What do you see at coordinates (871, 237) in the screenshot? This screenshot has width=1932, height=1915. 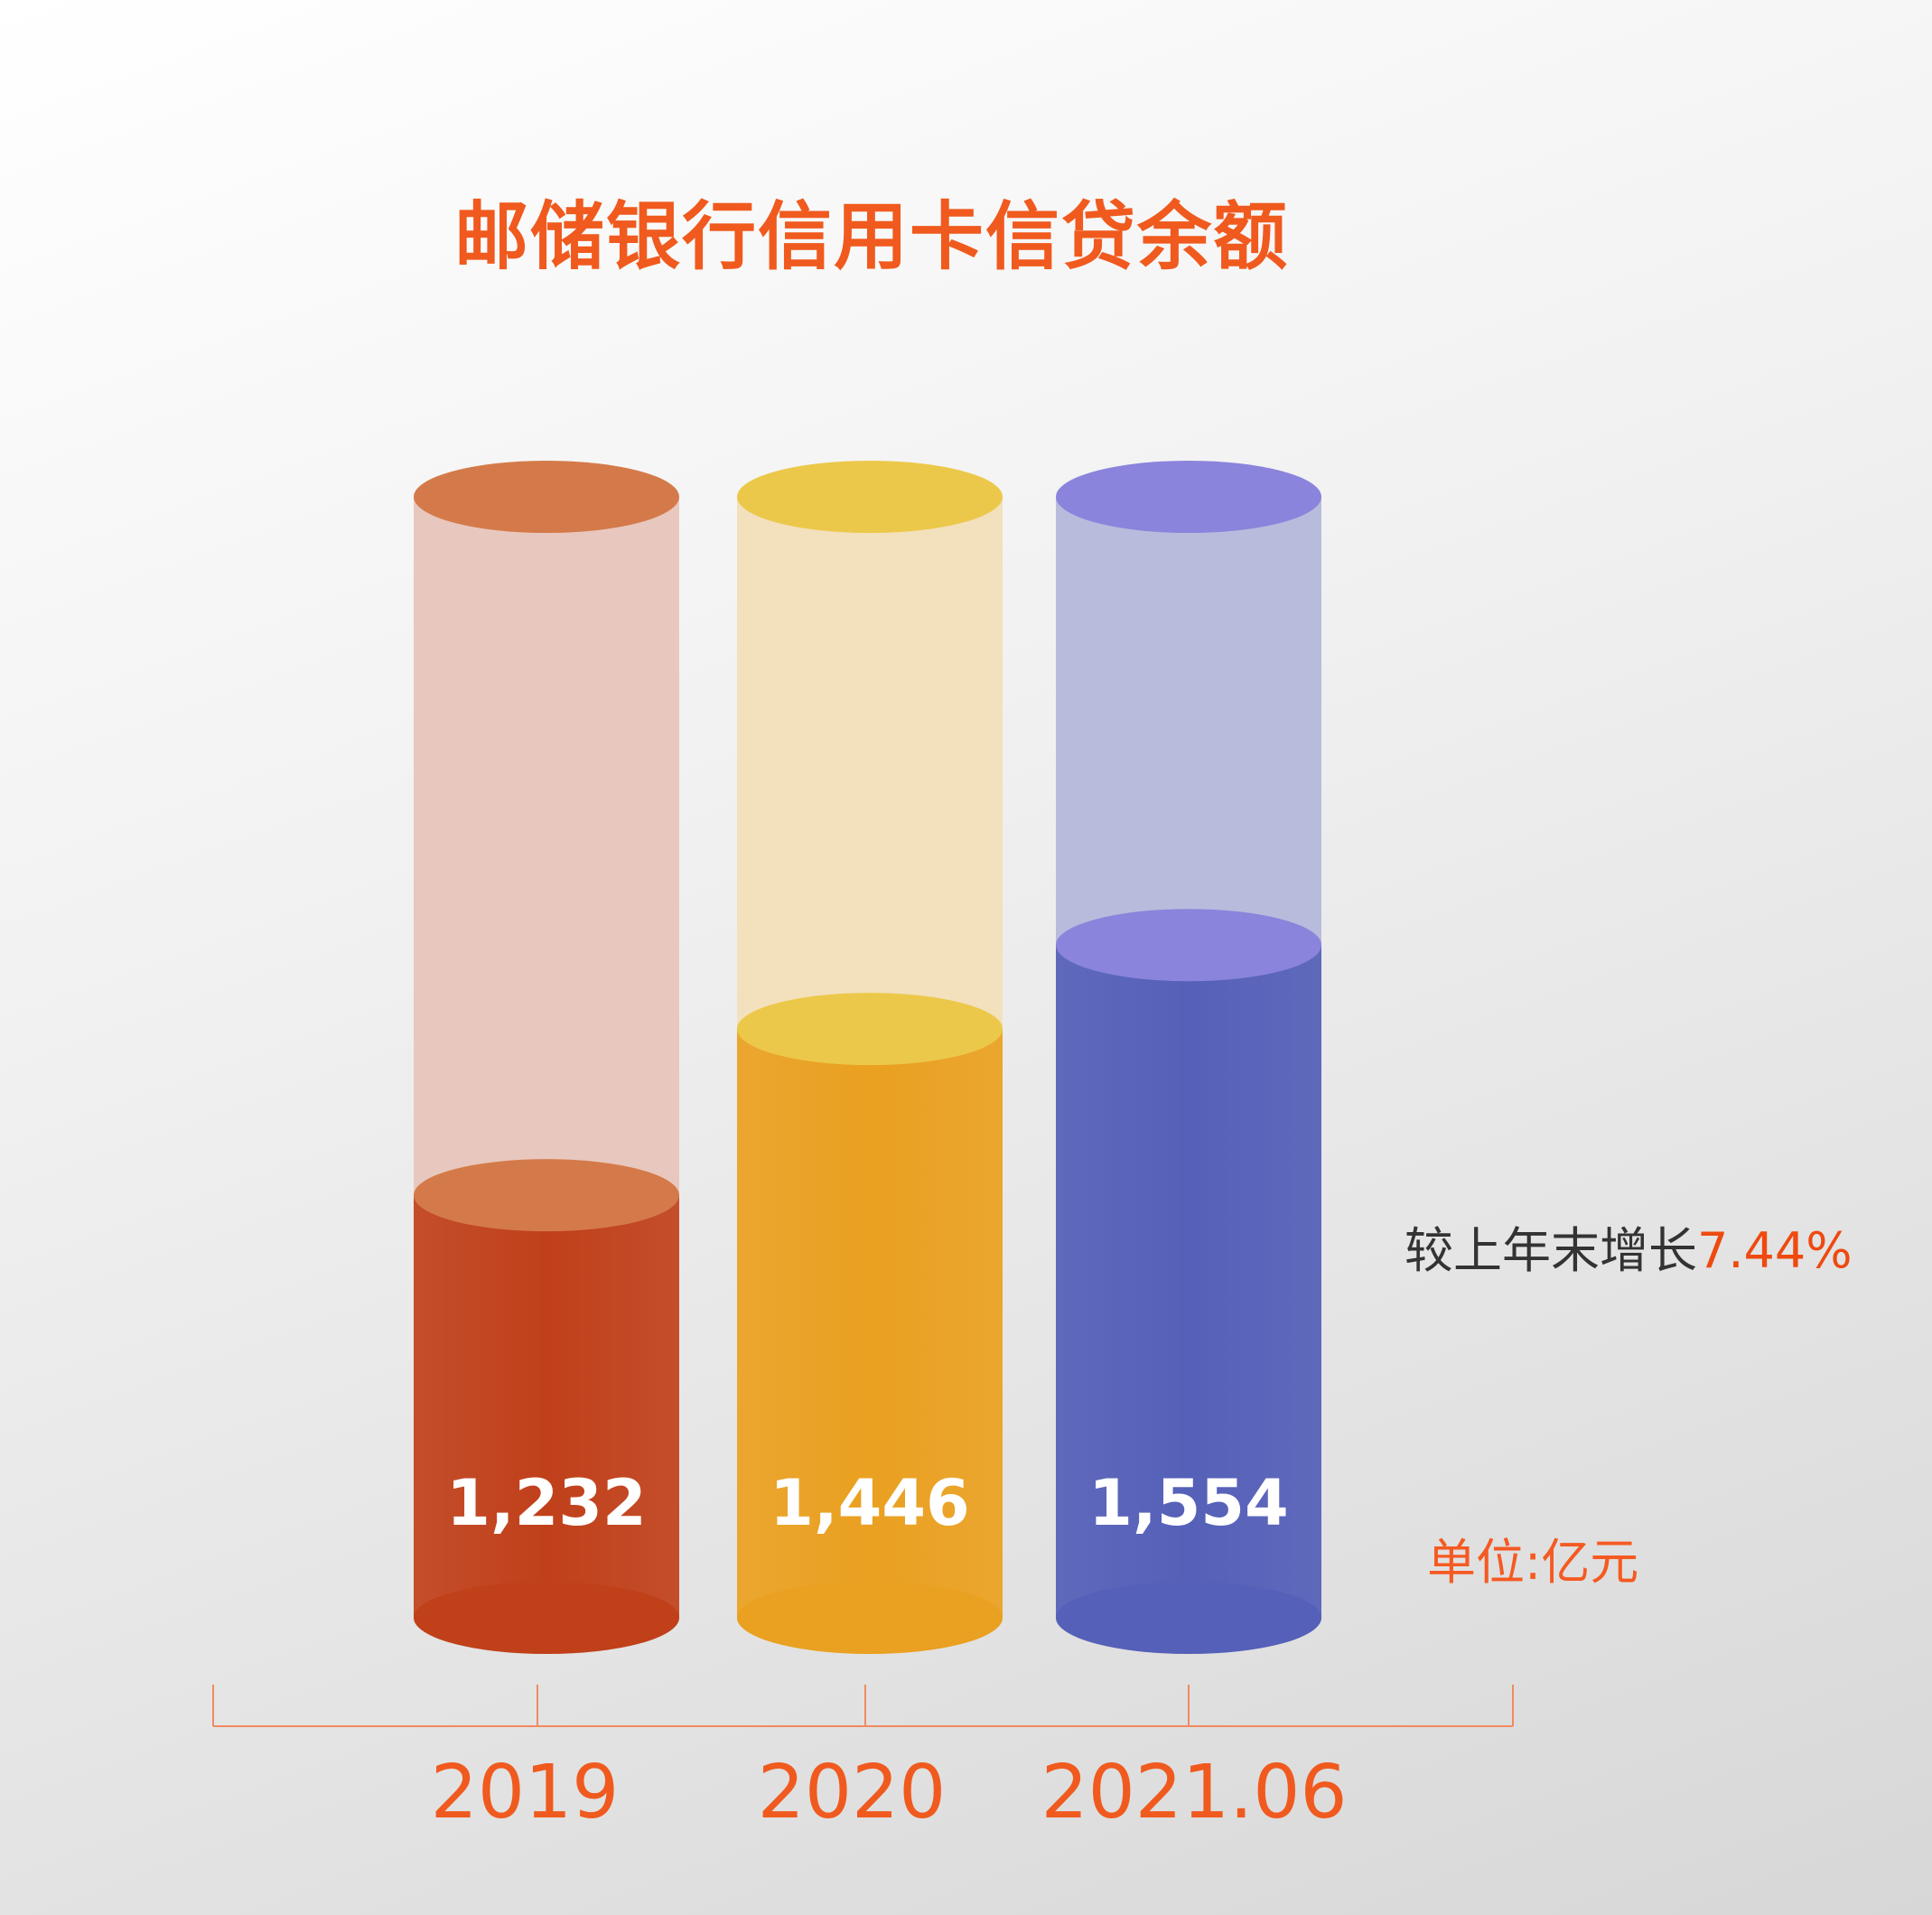 I see `chart-title: 邮储银行信用卡信贷余额` at bounding box center [871, 237].